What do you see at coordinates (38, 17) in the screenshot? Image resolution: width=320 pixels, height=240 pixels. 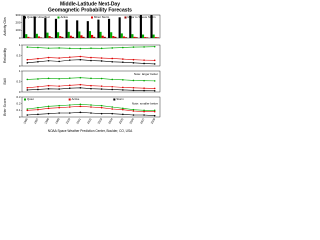 I see `legend-label: Quiet to Unsettled` at bounding box center [38, 17].